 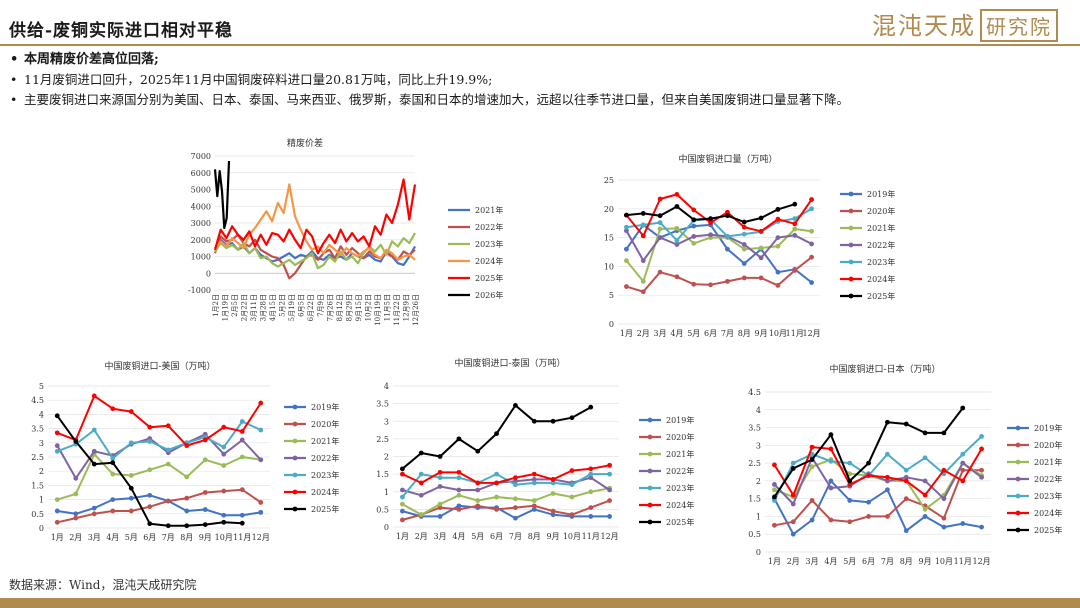 I want to click on x-tick-label: 7月9日, so click(x=321, y=305).